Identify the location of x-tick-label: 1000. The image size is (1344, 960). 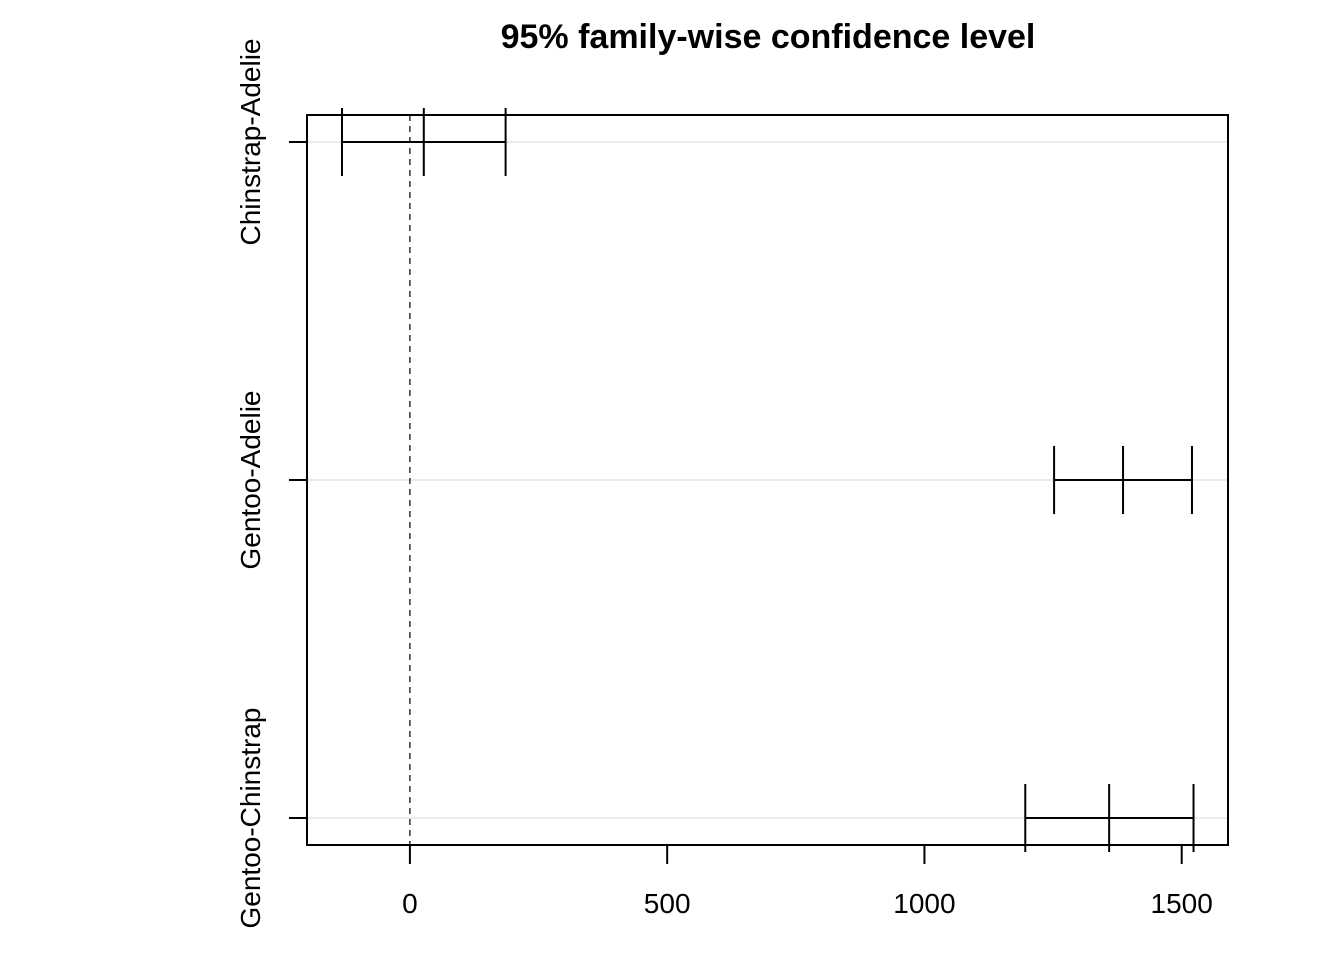
(924, 903).